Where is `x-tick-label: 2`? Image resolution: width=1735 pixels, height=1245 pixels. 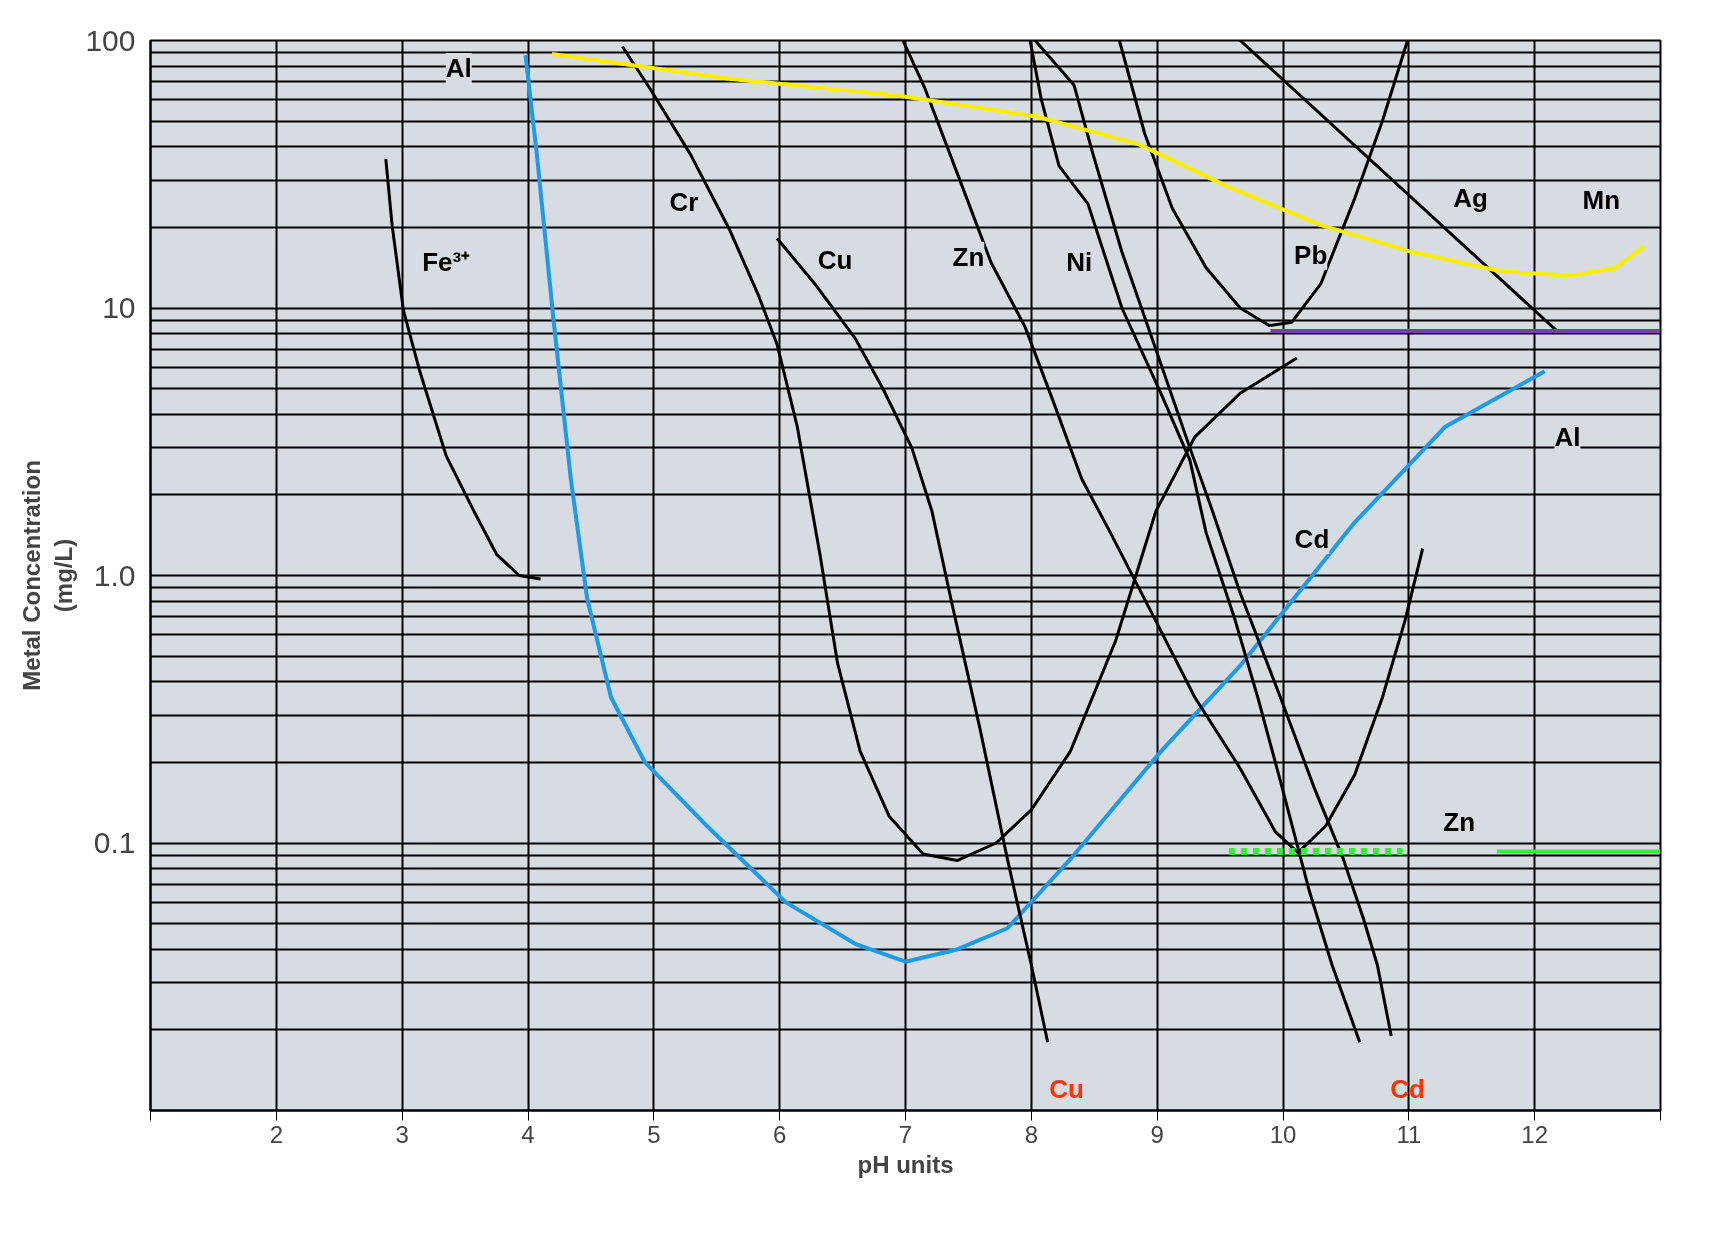
x-tick-label: 2 is located at coordinates (276, 1134).